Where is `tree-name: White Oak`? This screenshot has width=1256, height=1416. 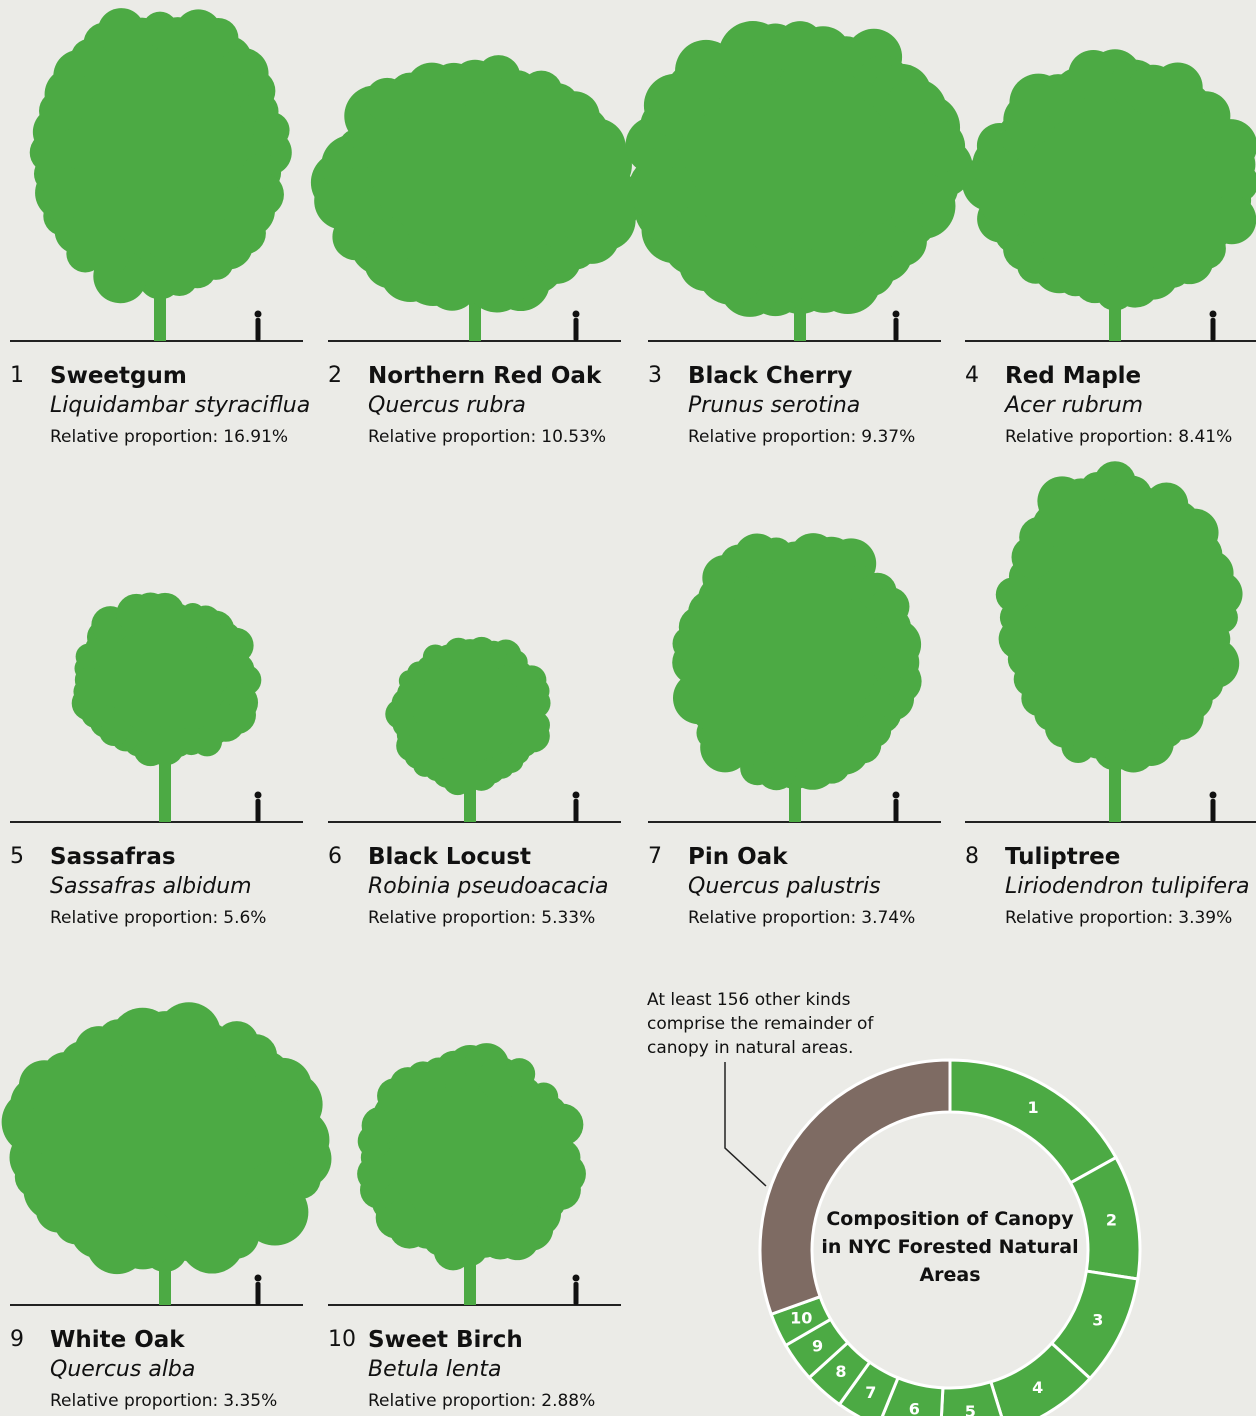
tree-name: White Oak is located at coordinates (117, 1340).